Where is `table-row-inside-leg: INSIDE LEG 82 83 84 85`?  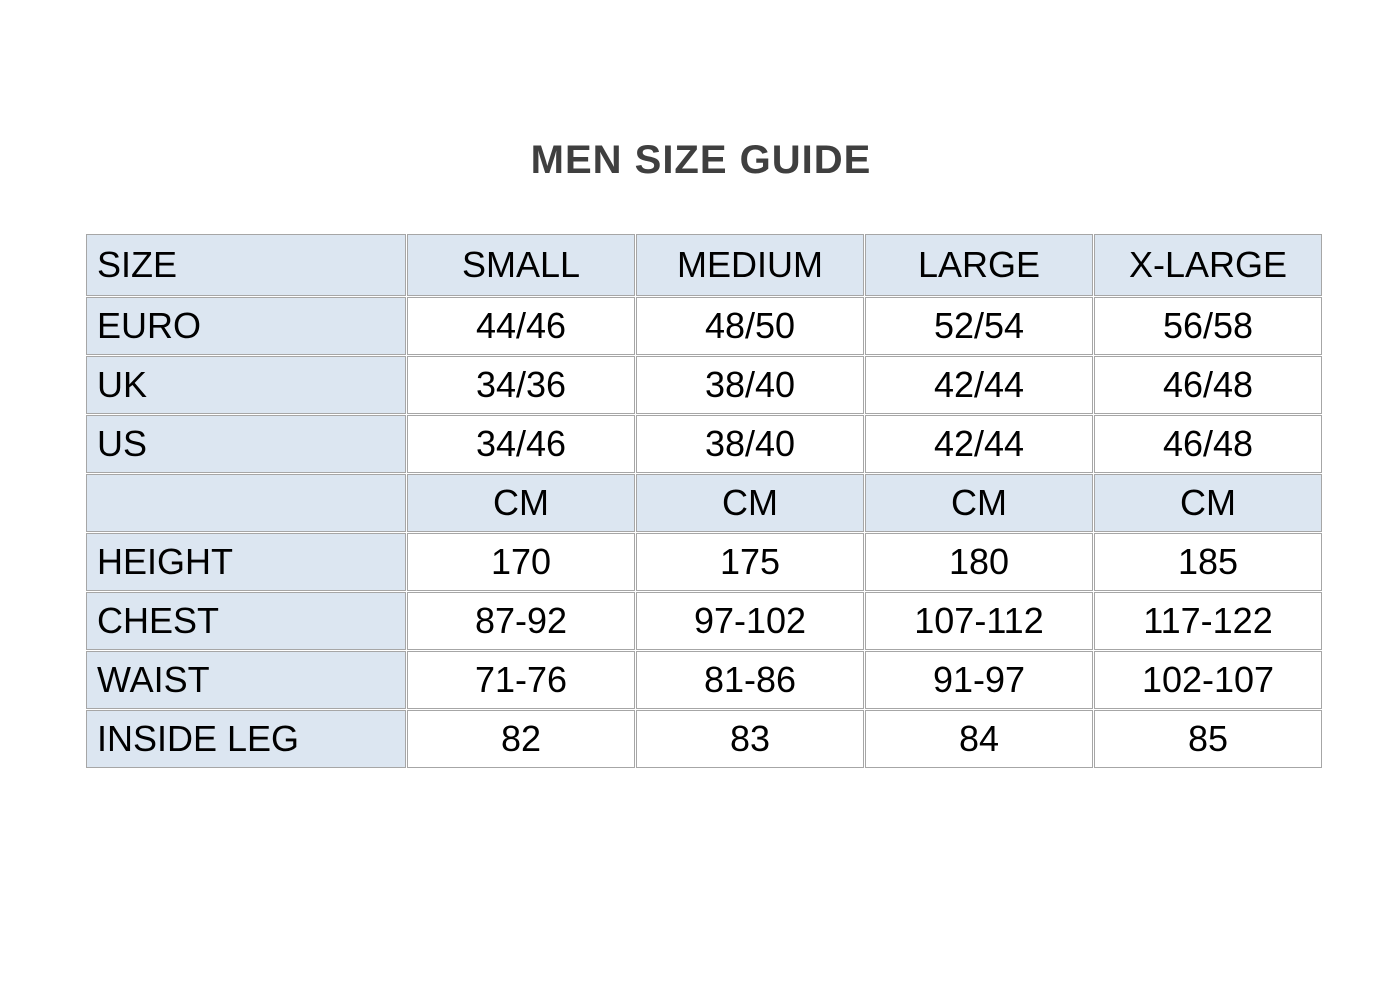
table-row-inside-leg: INSIDE LEG 82 83 84 85 is located at coordinates (704, 739).